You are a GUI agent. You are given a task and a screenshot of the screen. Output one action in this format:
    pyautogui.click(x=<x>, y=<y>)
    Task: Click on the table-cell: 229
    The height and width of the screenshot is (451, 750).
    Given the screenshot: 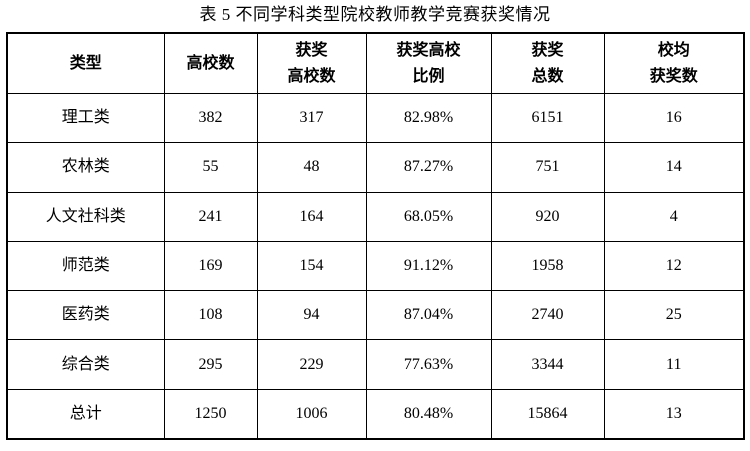 What is the action you would take?
    pyautogui.click(x=311, y=364)
    